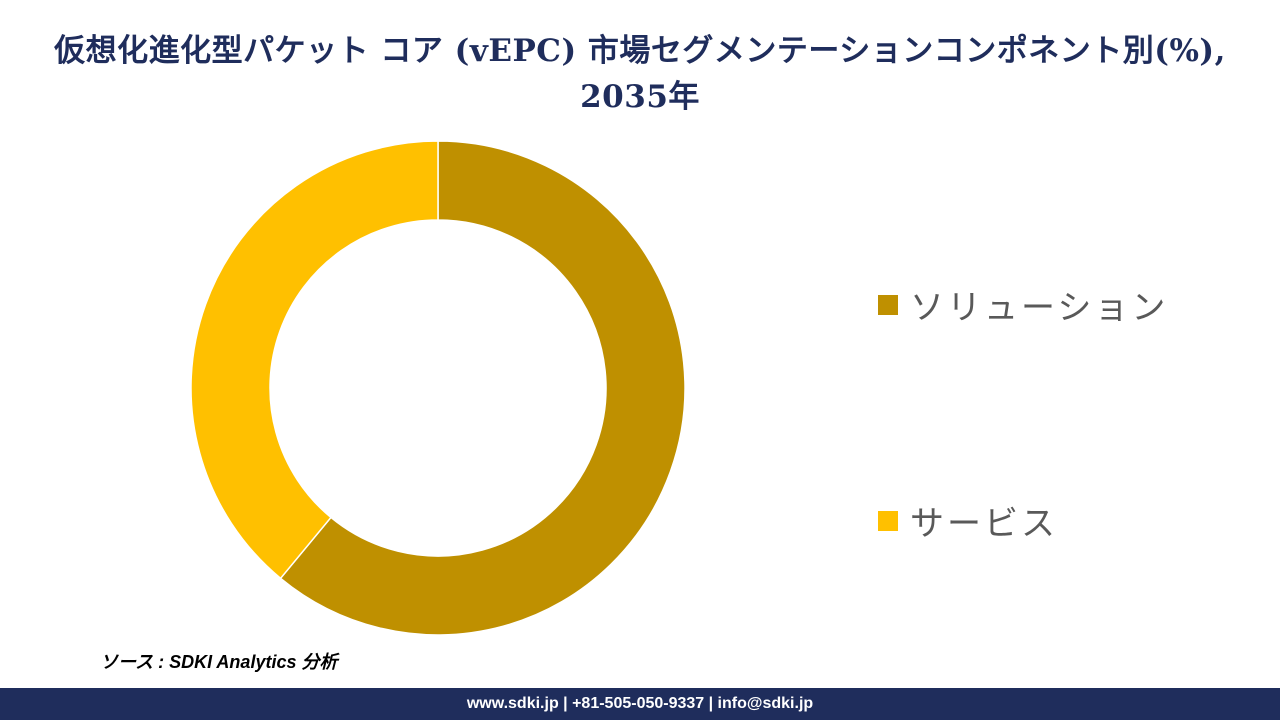 The height and width of the screenshot is (720, 1280). Describe the element at coordinates (1039, 308) in the screenshot. I see `legend-label-solution: ソリューション` at that location.